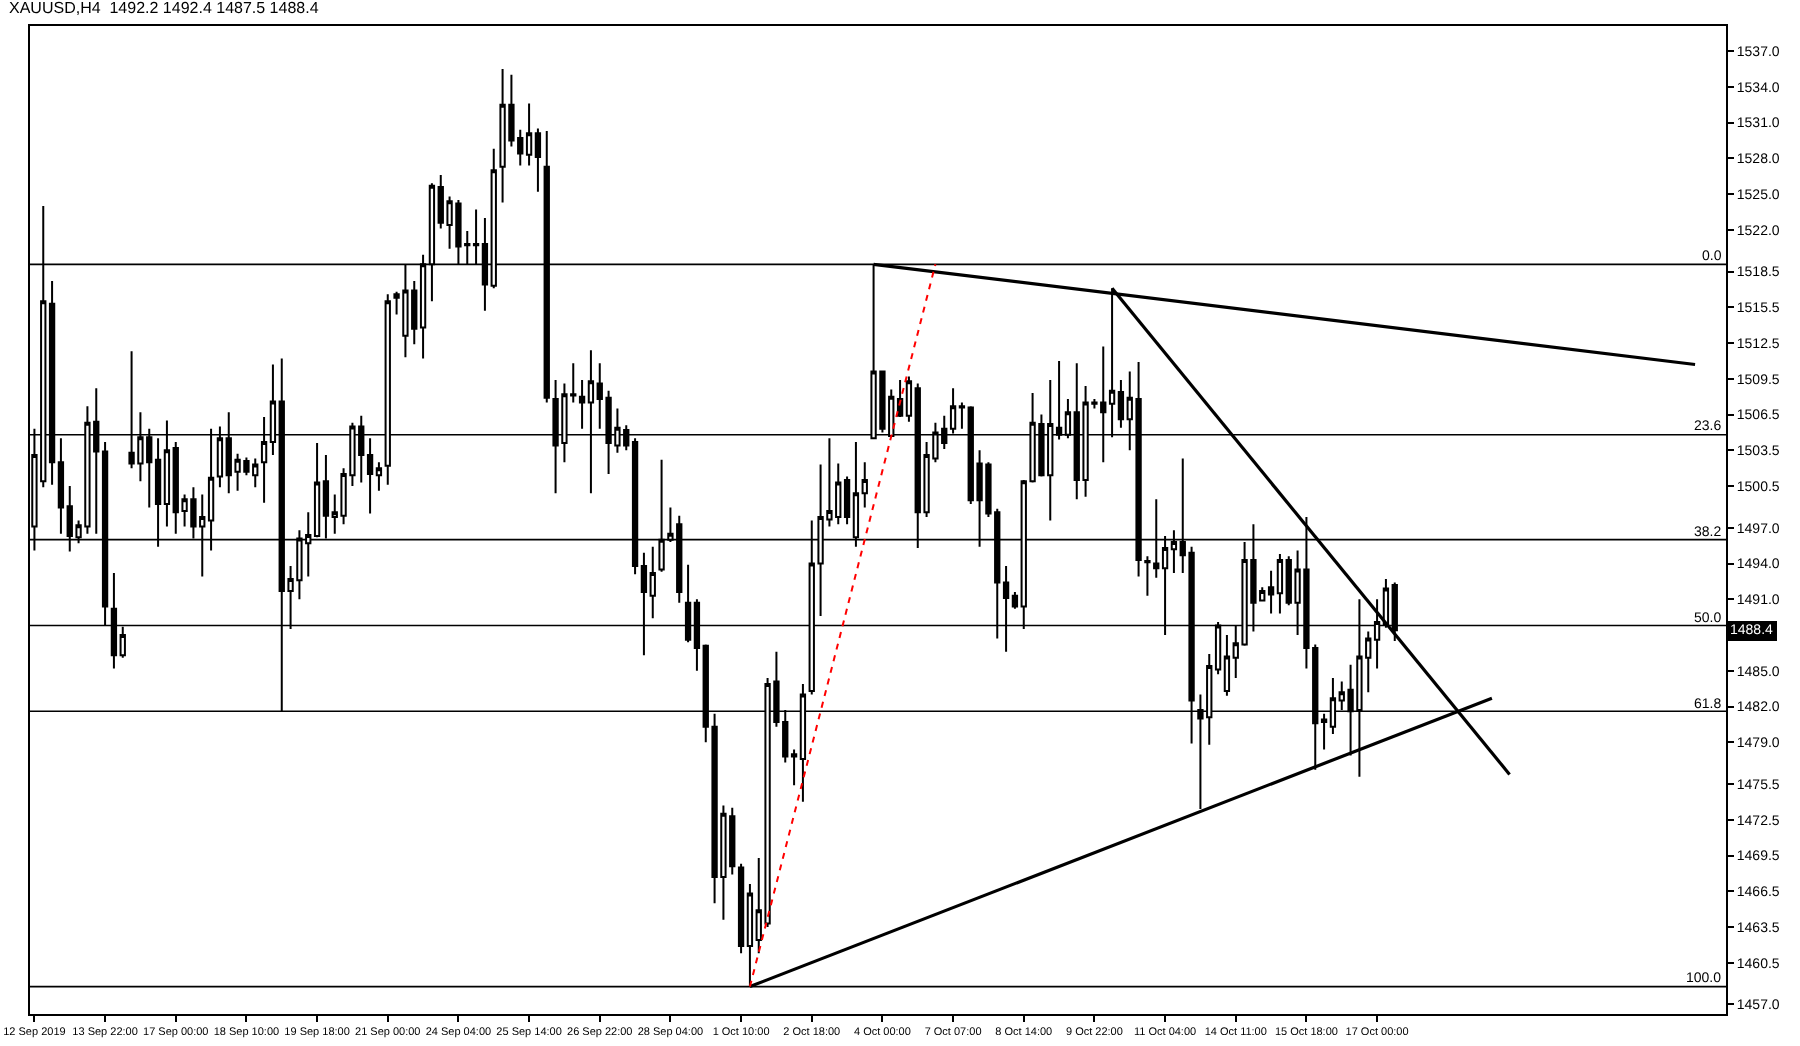 The height and width of the screenshot is (1046, 1800). Describe the element at coordinates (164, 9) in the screenshot. I see `chart-title: XAUUSD,H4 1492.2 1492.4 1487.5 1488.4` at that location.